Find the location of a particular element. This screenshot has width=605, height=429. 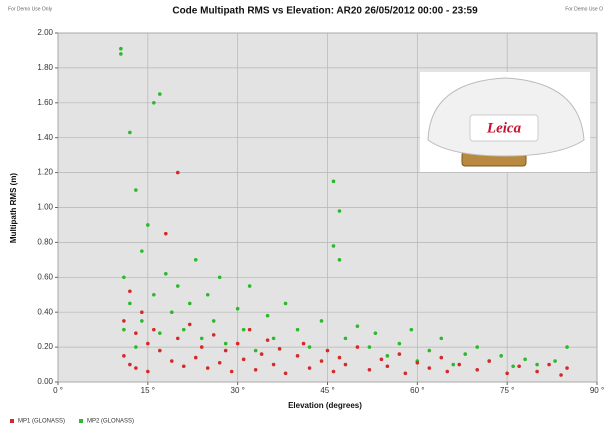

x-tick-label: 15 ° is located at coordinates (148, 390).